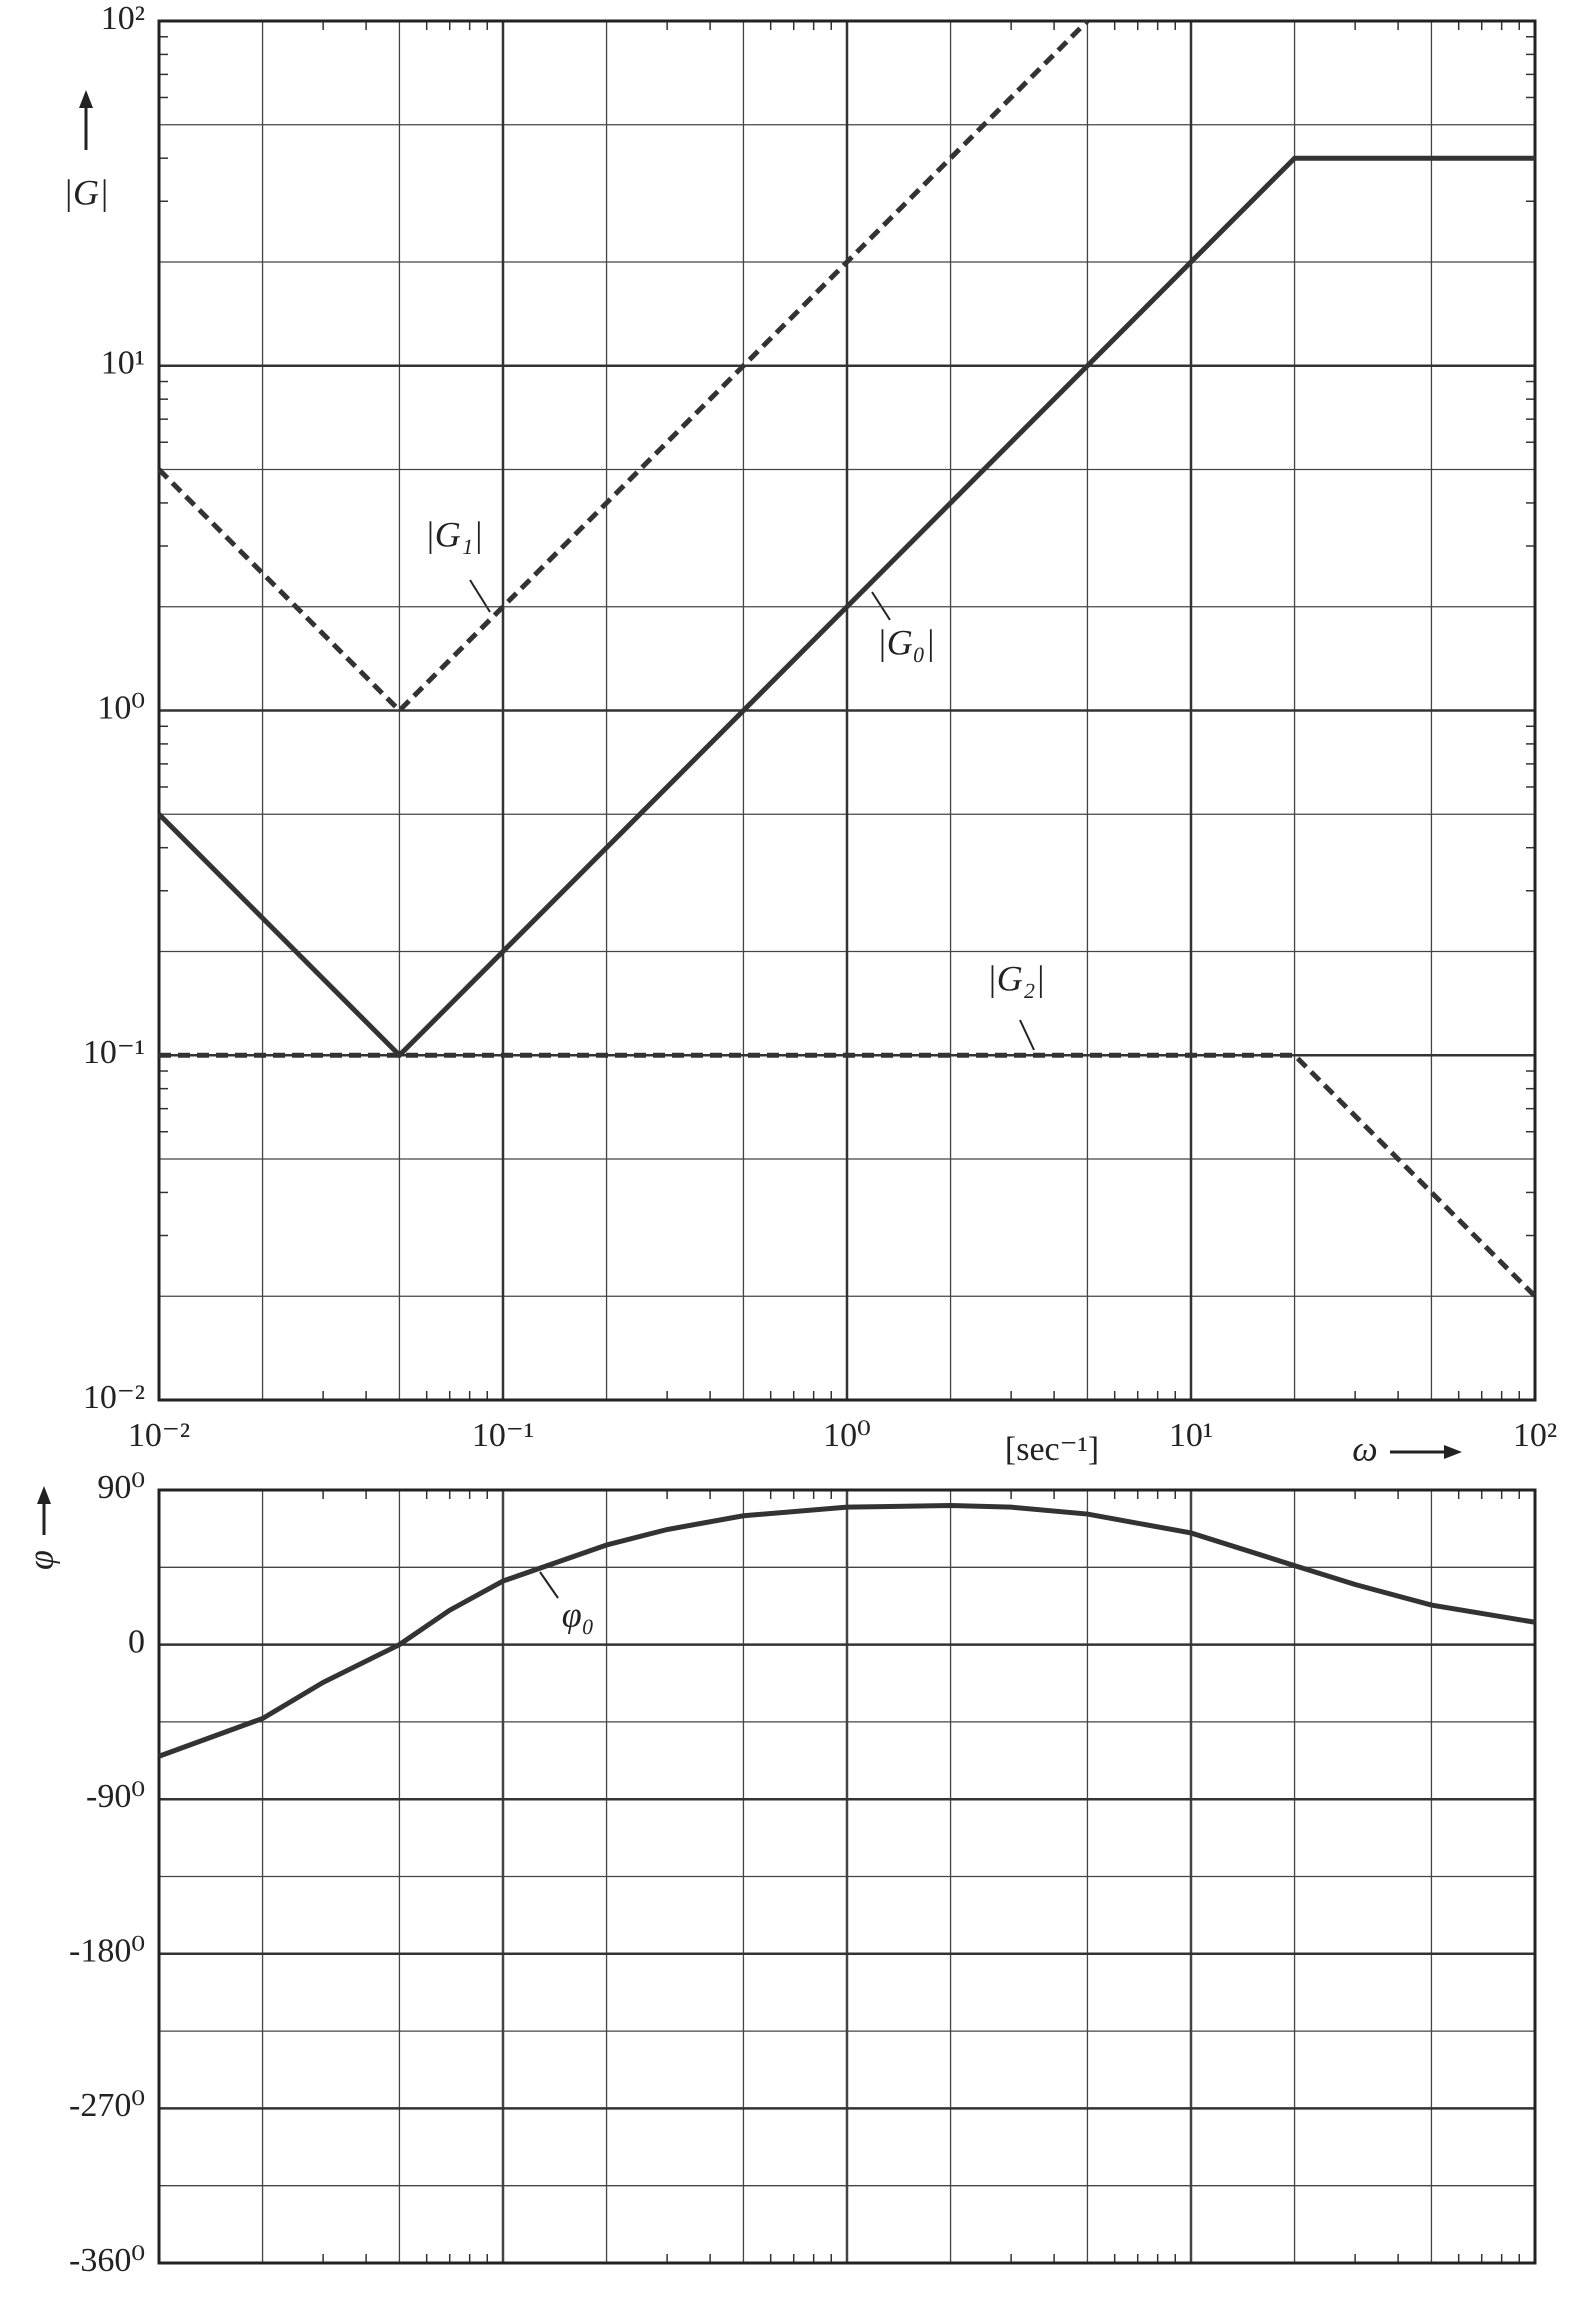 The image size is (1595, 2302). What do you see at coordinates (121, 1487) in the screenshot?
I see `y-tick-label: 90⁰` at bounding box center [121, 1487].